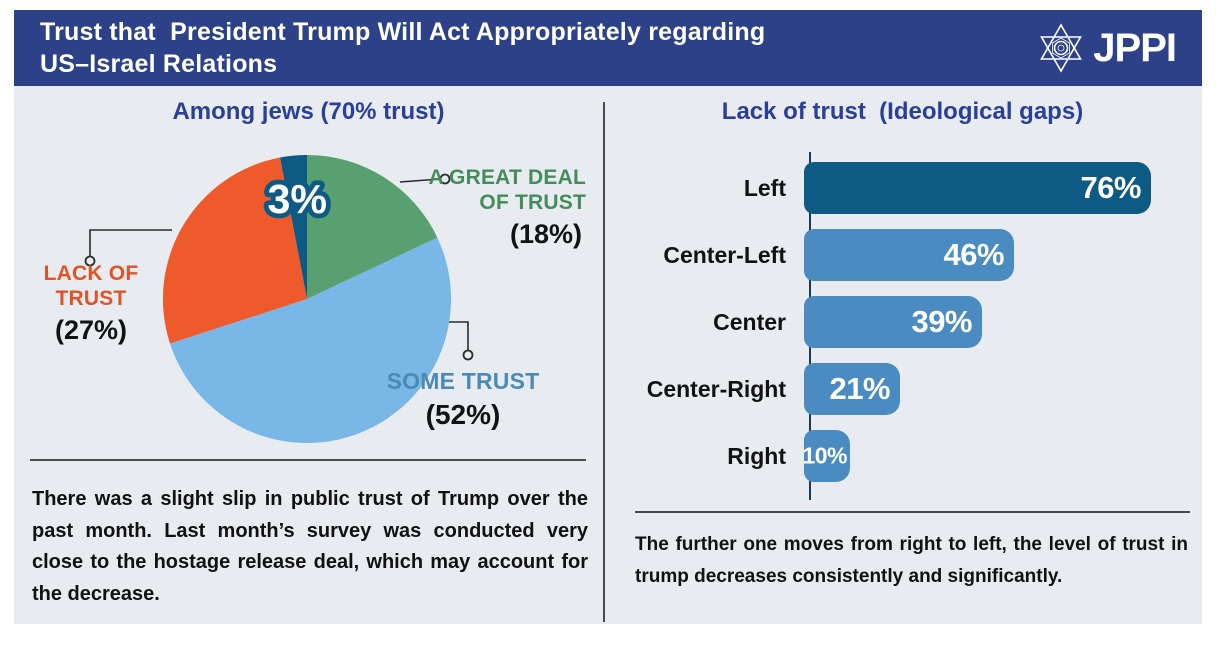 This screenshot has height=645, width=1216. I want to click on bar-row-right: Right 10%, so click(728, 456).